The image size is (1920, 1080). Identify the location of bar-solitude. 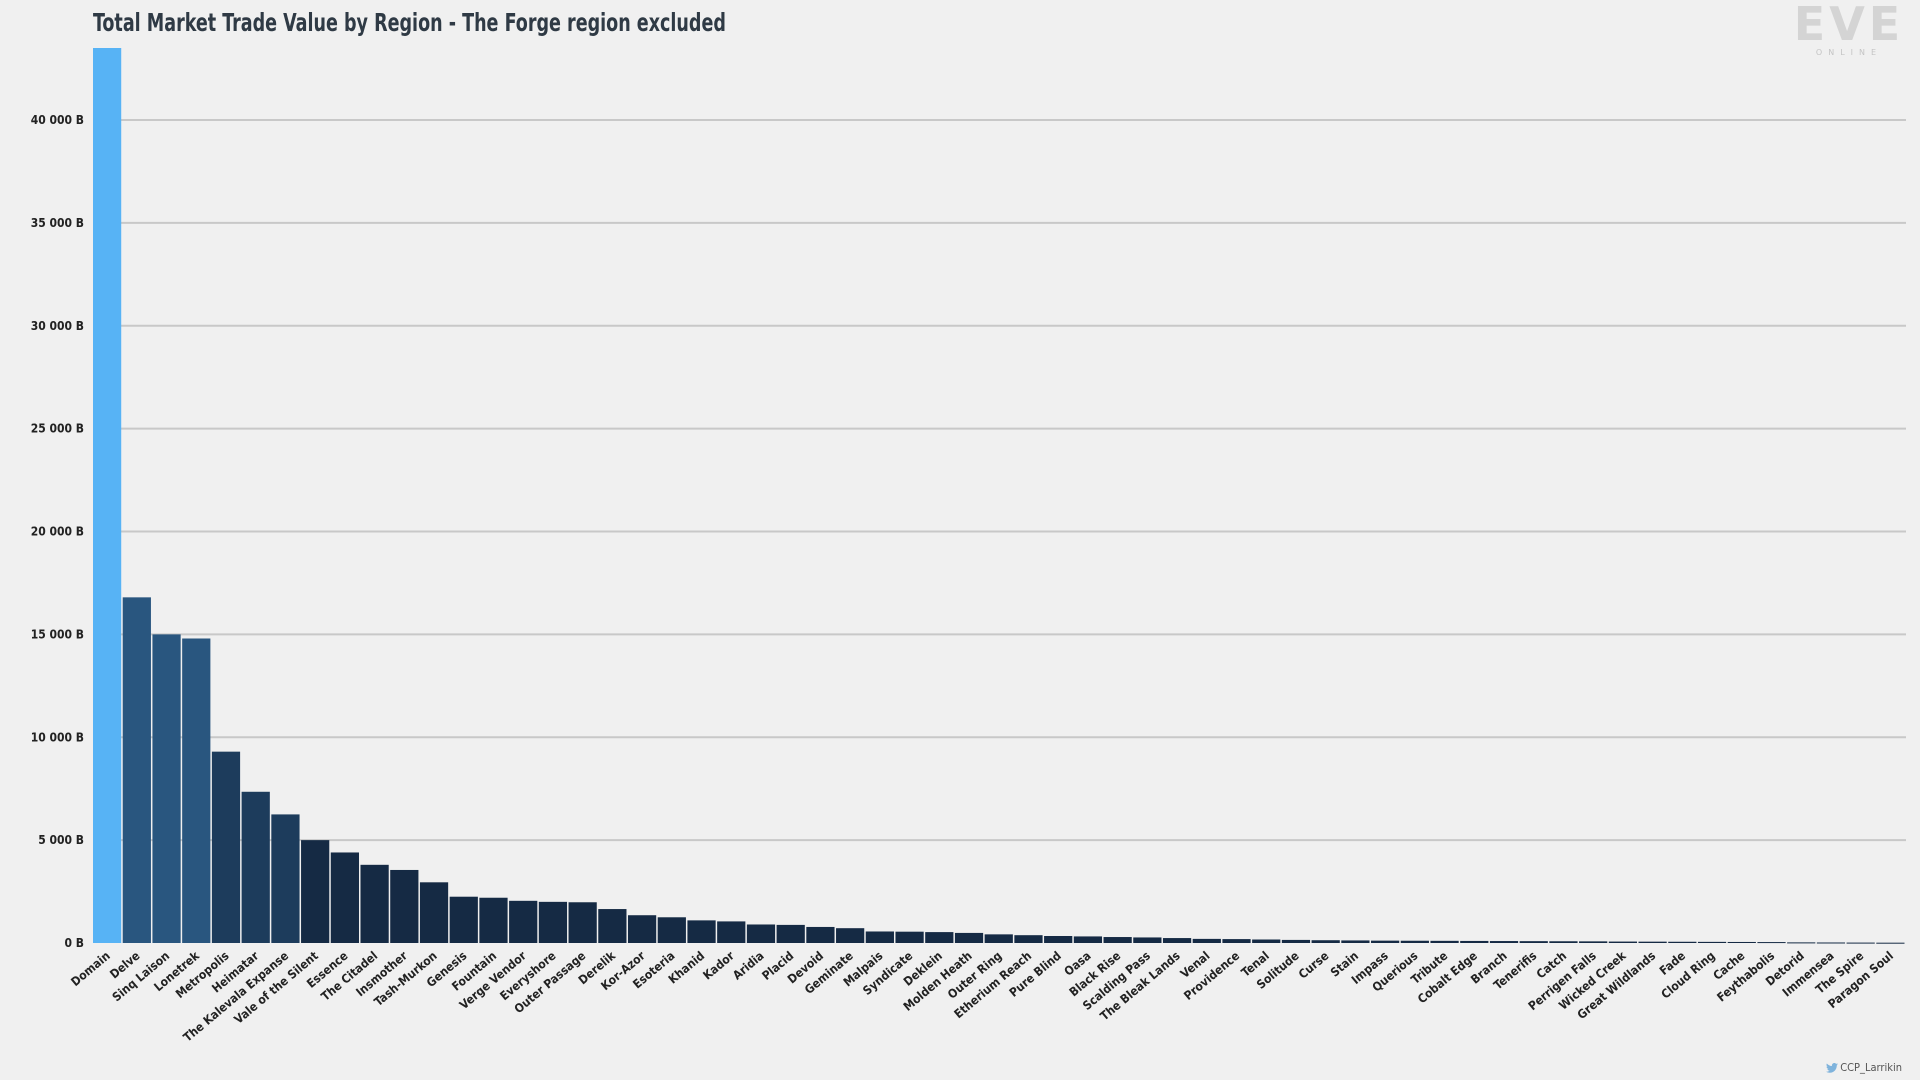
(1296, 941).